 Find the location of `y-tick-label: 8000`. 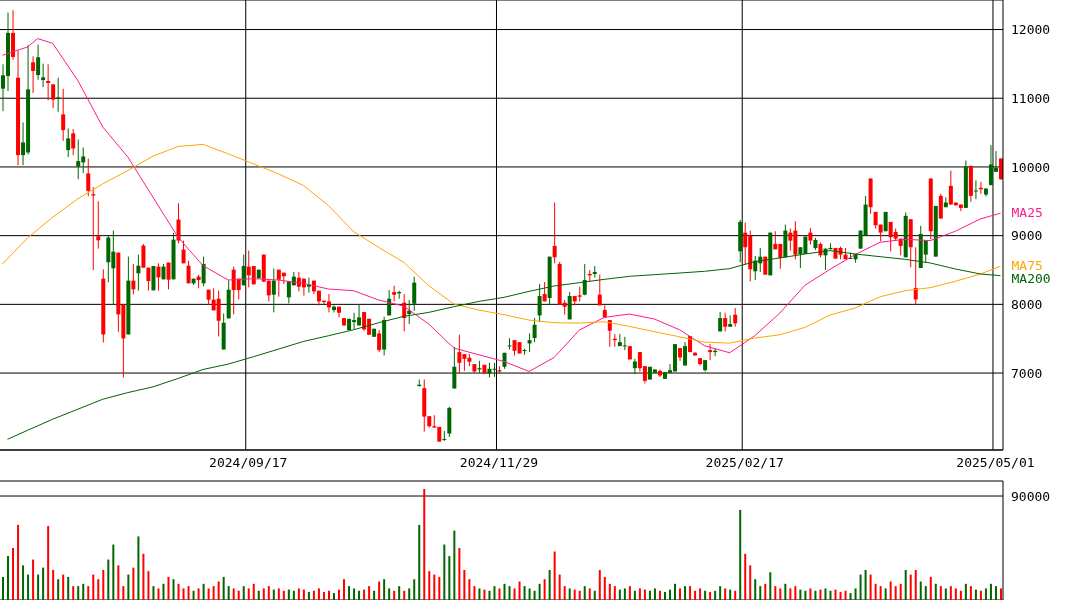

y-tick-label: 8000 is located at coordinates (1027, 304).